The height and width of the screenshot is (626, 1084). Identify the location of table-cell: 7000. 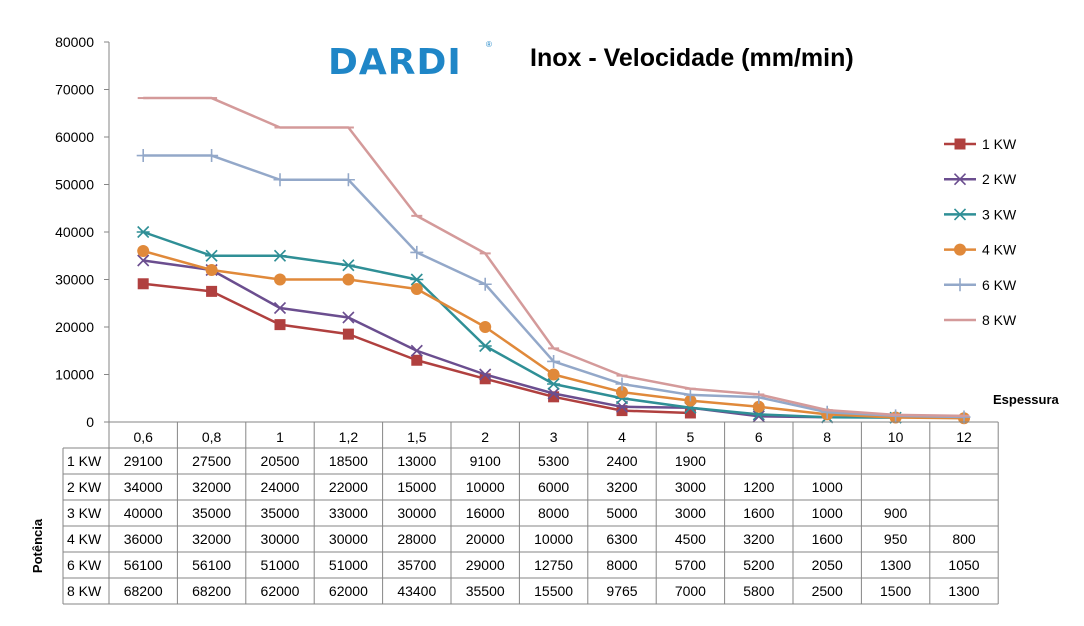
(690, 591).